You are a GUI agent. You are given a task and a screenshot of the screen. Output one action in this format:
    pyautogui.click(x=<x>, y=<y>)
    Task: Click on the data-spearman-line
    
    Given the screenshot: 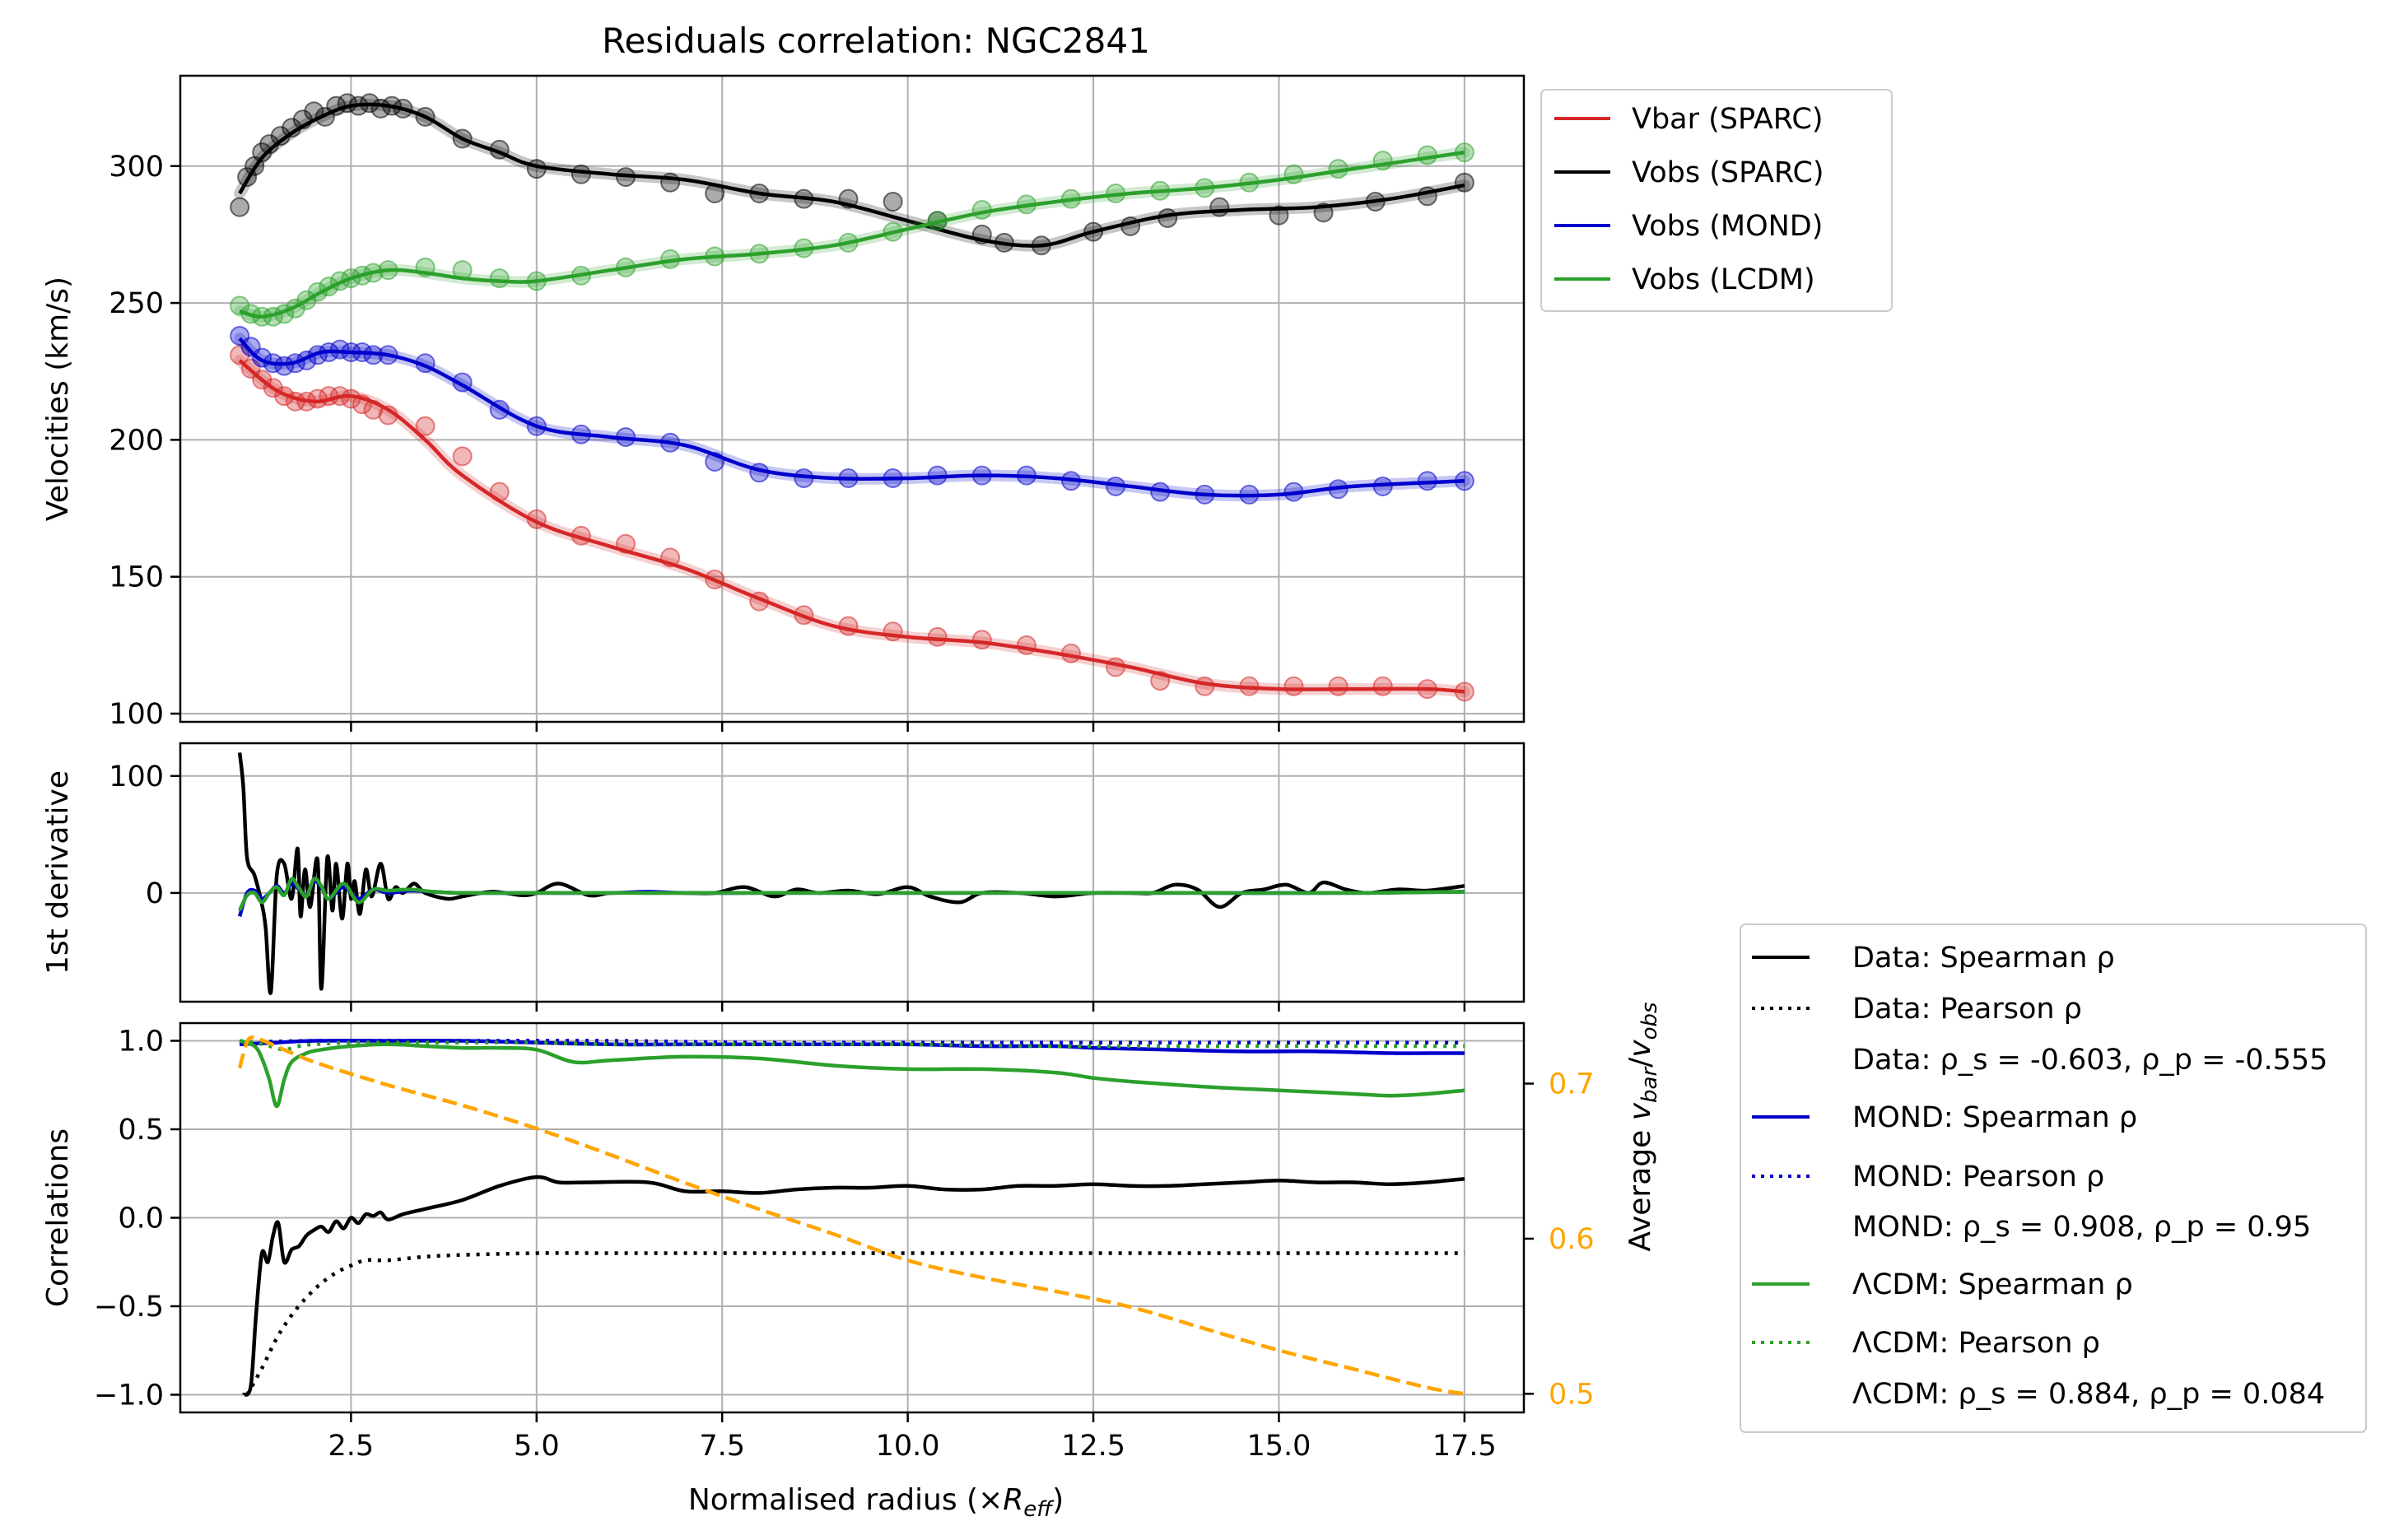 What is the action you would take?
    pyautogui.click(x=853, y=1286)
    